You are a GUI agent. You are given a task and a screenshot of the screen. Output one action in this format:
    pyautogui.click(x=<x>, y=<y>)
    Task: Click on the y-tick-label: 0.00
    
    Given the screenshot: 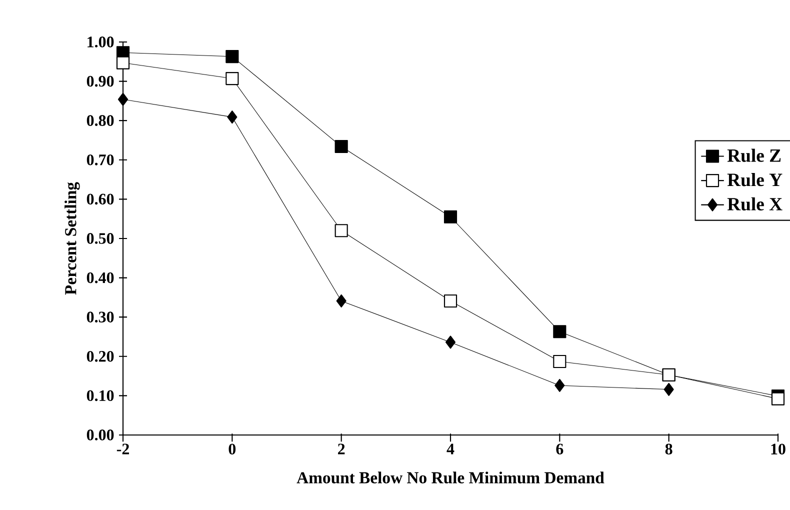 What is the action you would take?
    pyautogui.click(x=100, y=435)
    